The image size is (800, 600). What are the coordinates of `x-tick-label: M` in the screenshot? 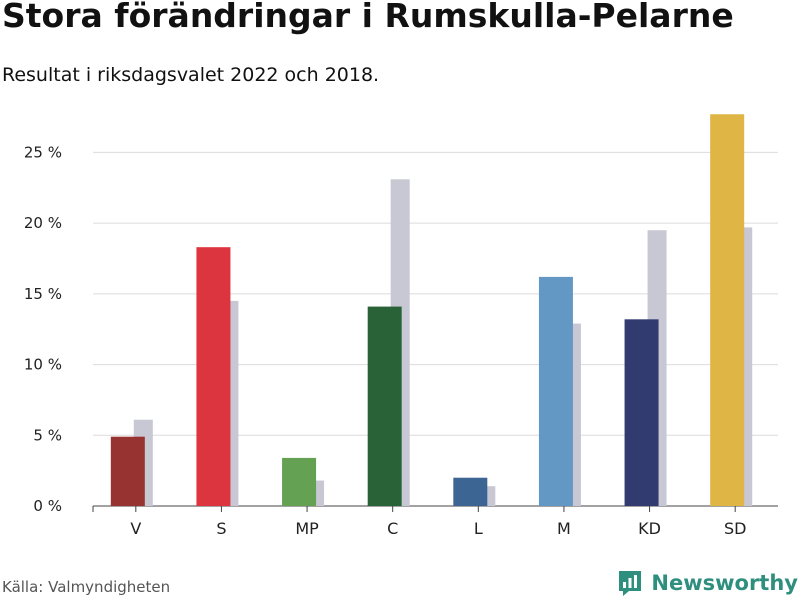 It's located at (564, 528).